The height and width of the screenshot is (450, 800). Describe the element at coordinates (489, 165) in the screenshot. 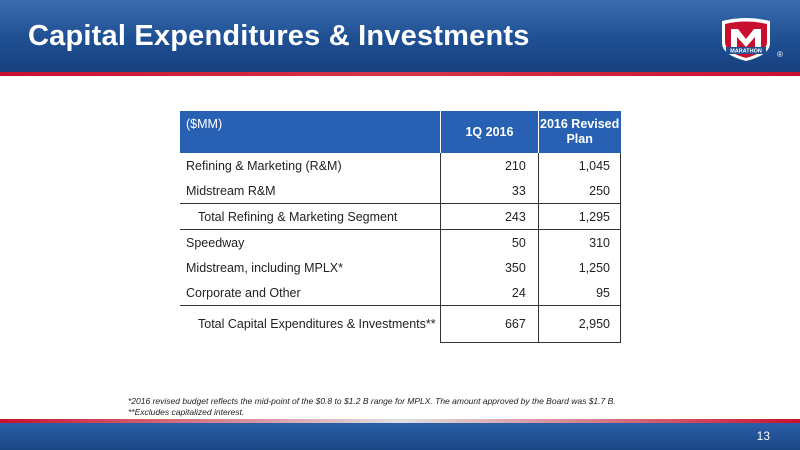

I see `row-q1: 210` at that location.